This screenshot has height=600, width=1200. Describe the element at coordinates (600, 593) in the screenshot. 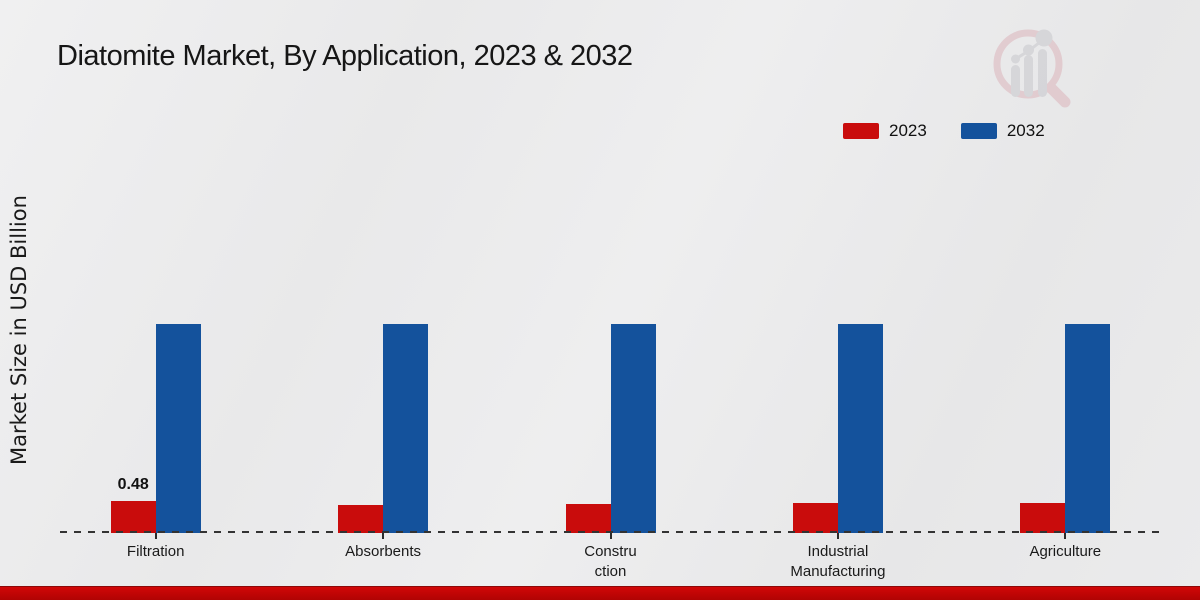

I see `footer-red-bar` at that location.